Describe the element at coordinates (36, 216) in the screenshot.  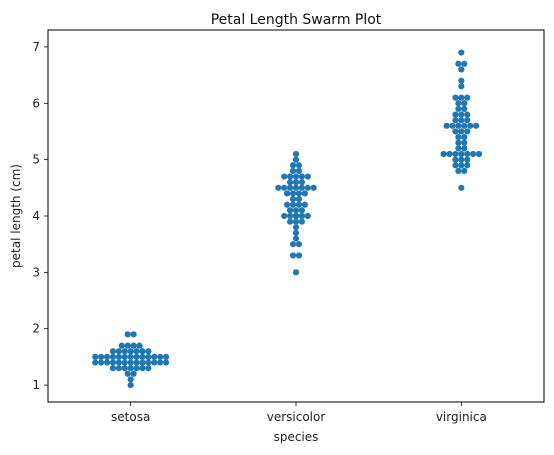
I see `y-tick-label: 4` at that location.